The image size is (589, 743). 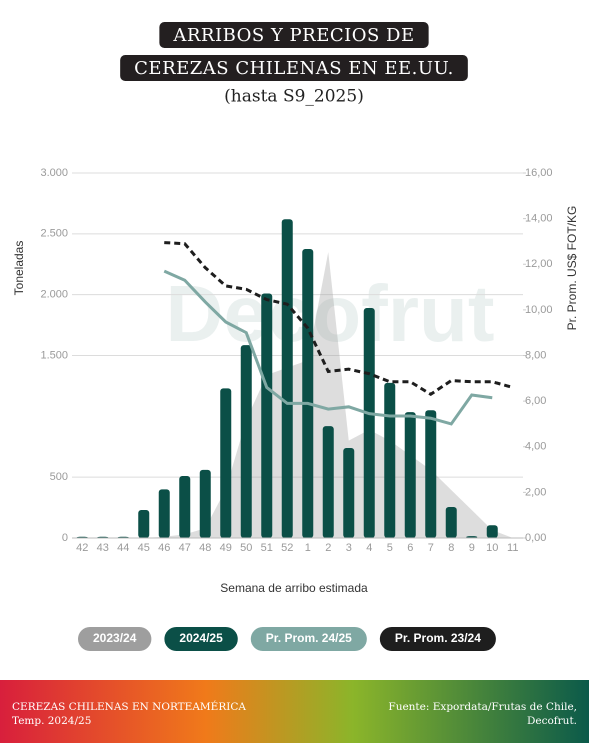 What do you see at coordinates (328, 548) in the screenshot?
I see `x-tick-label: 2` at bounding box center [328, 548].